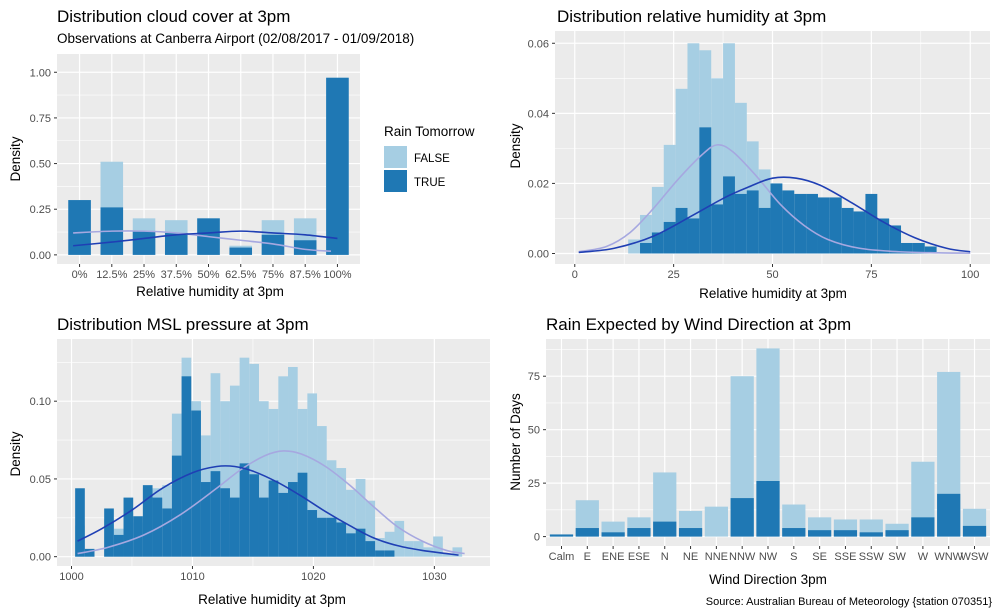 This screenshot has width=1000, height=614. What do you see at coordinates (639, 557) in the screenshot?
I see `wind-direction-x-tick-label: ESE` at bounding box center [639, 557].